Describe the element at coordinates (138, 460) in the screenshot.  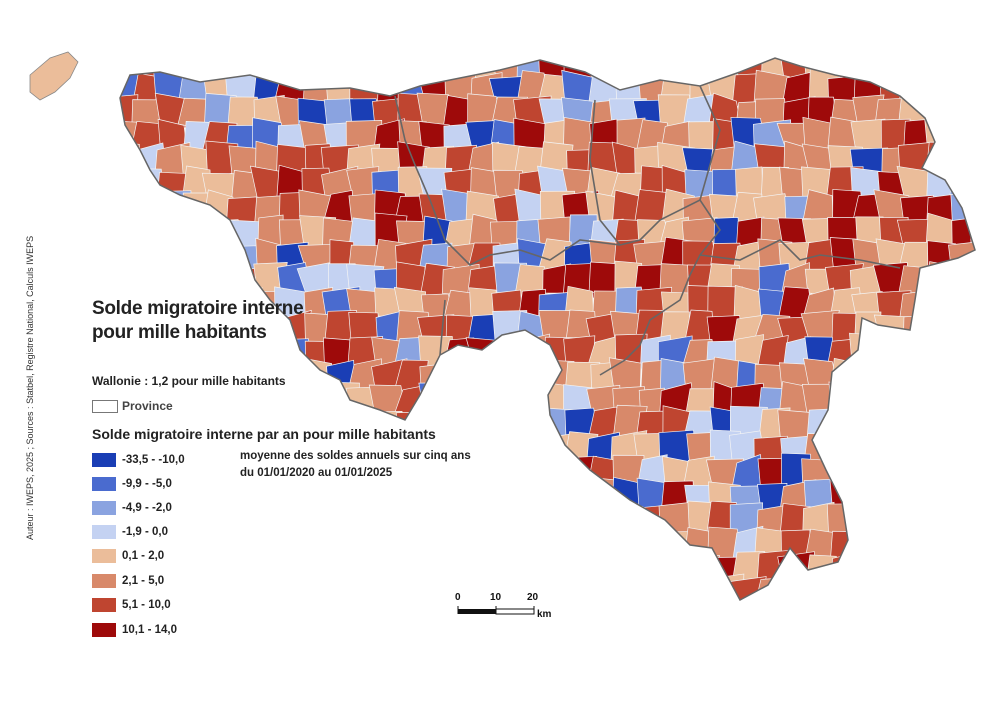
I see `legend-item: -33,5 - -10,0` at that location.